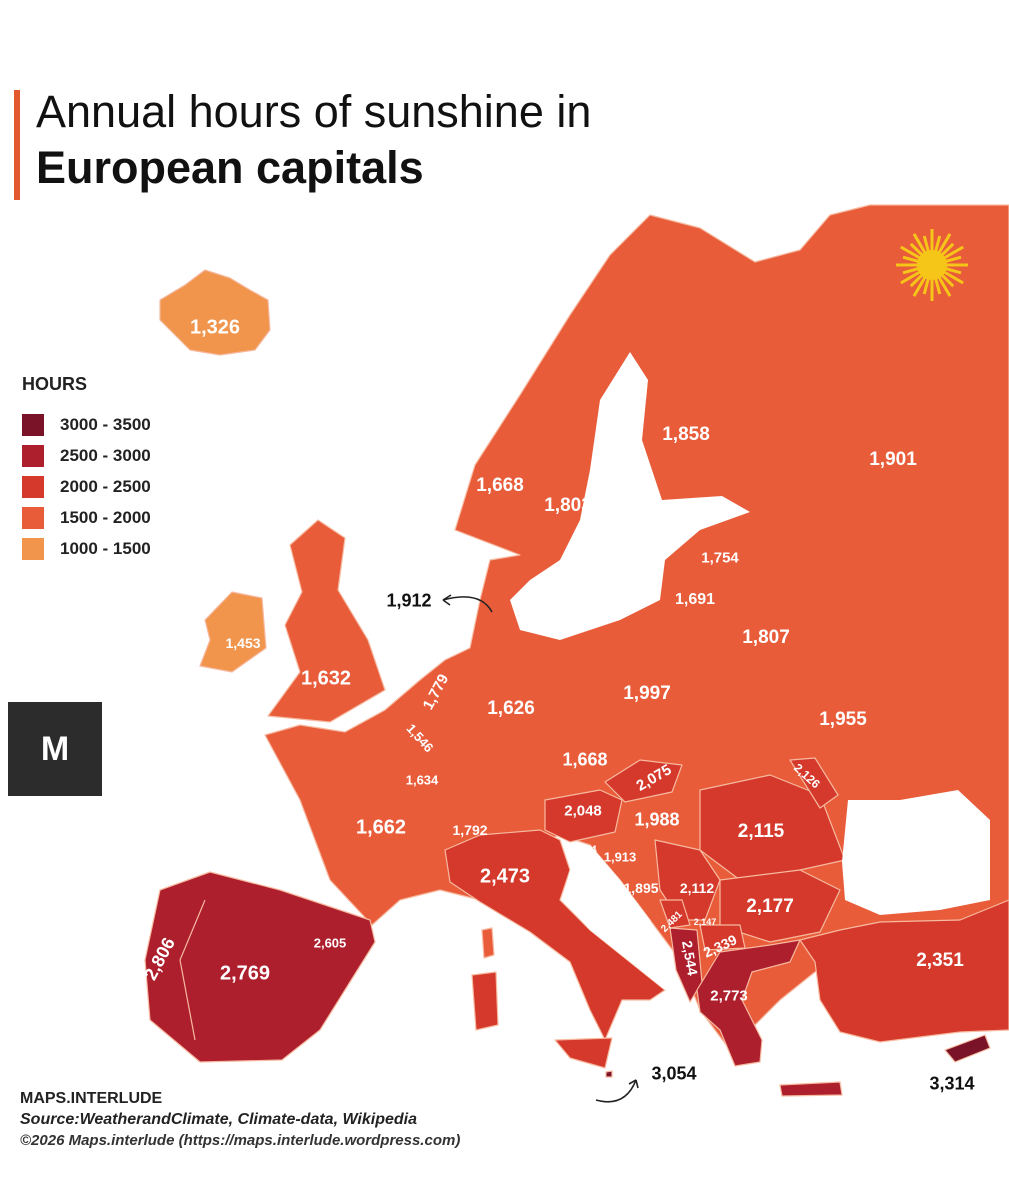 Image resolution: width=1009 pixels, height=1200 pixels. Describe the element at coordinates (568, 505) in the screenshot. I see `sunshine-hours-label: 1,803` at that location.